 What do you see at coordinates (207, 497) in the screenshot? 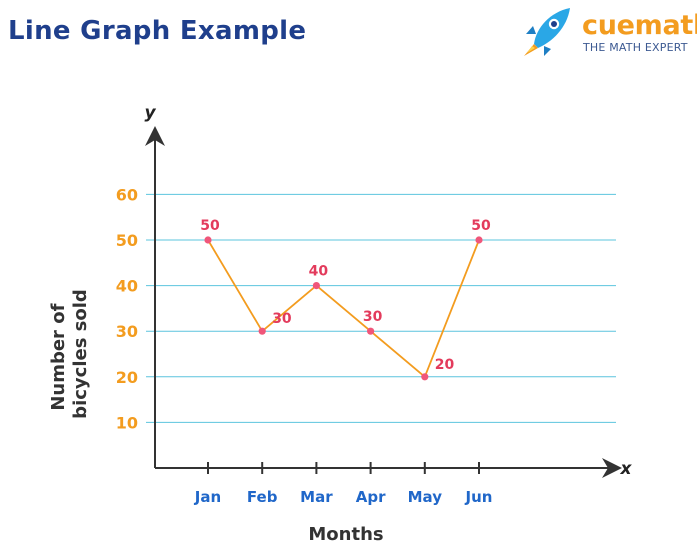
I see `x-tick-label: Jan` at bounding box center [207, 497].